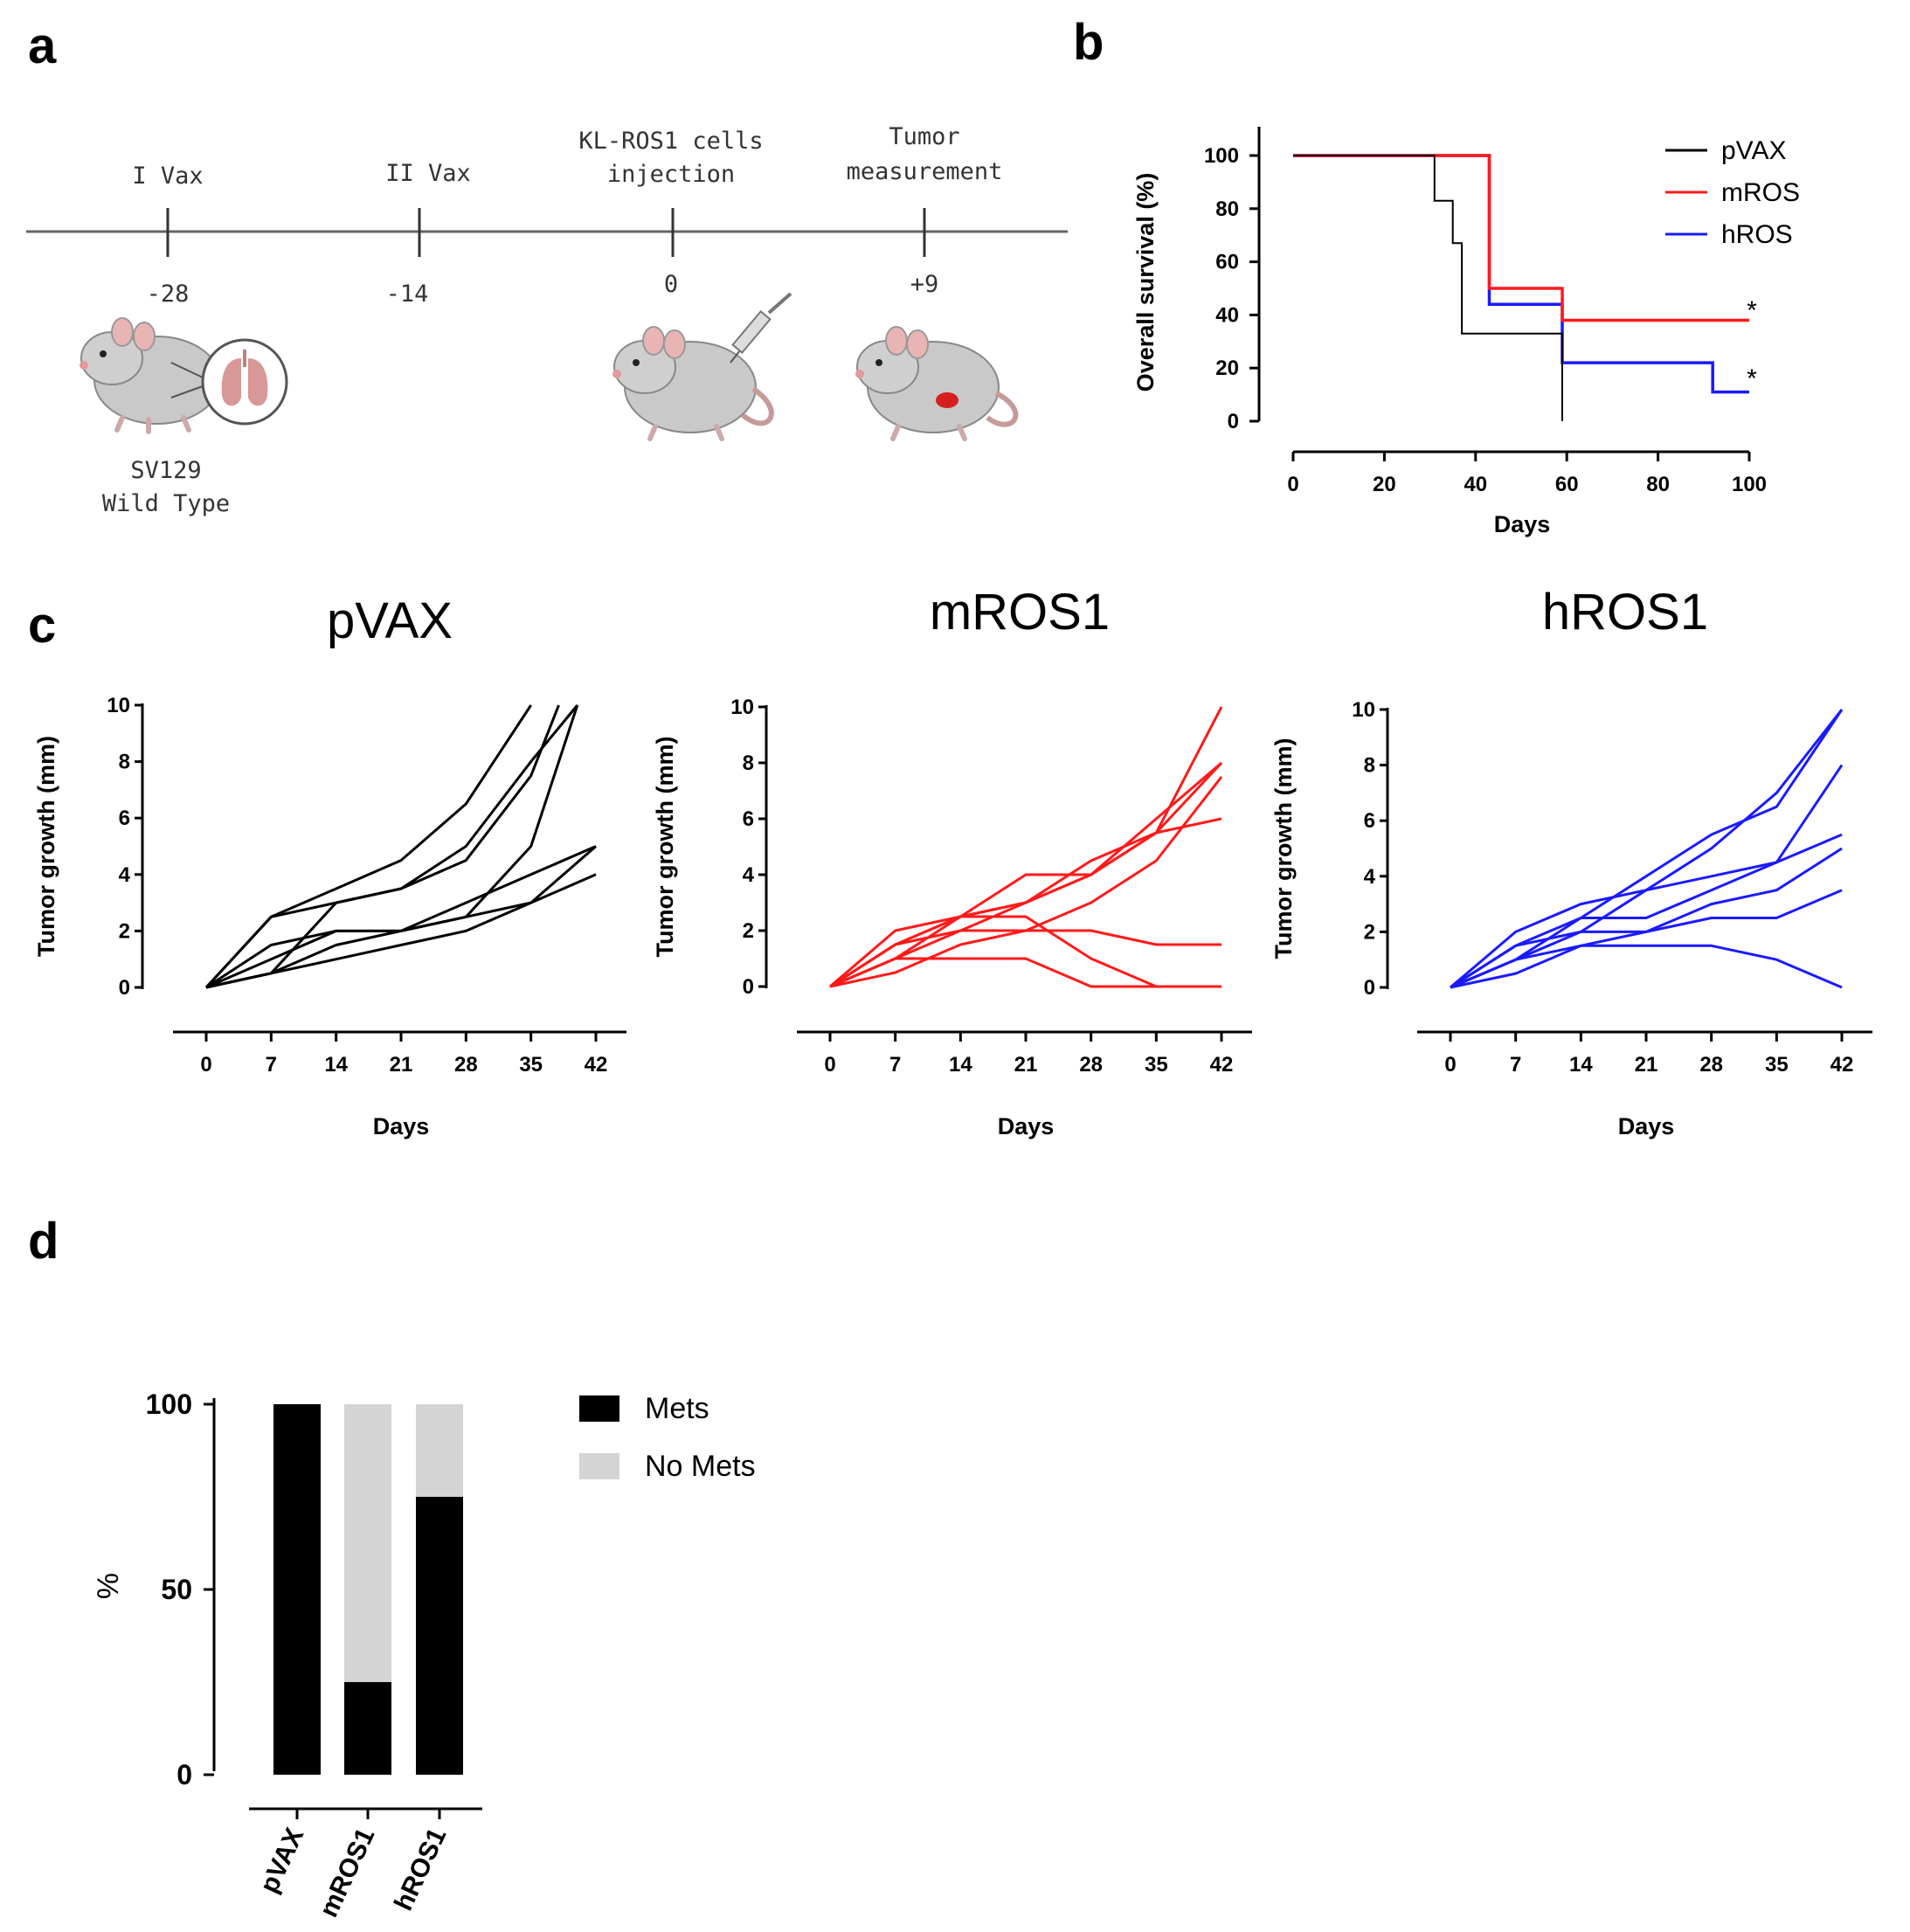 Image resolution: width=1910 pixels, height=1932 pixels. Describe the element at coordinates (671, 284) in the screenshot. I see `event-day: 0` at that location.